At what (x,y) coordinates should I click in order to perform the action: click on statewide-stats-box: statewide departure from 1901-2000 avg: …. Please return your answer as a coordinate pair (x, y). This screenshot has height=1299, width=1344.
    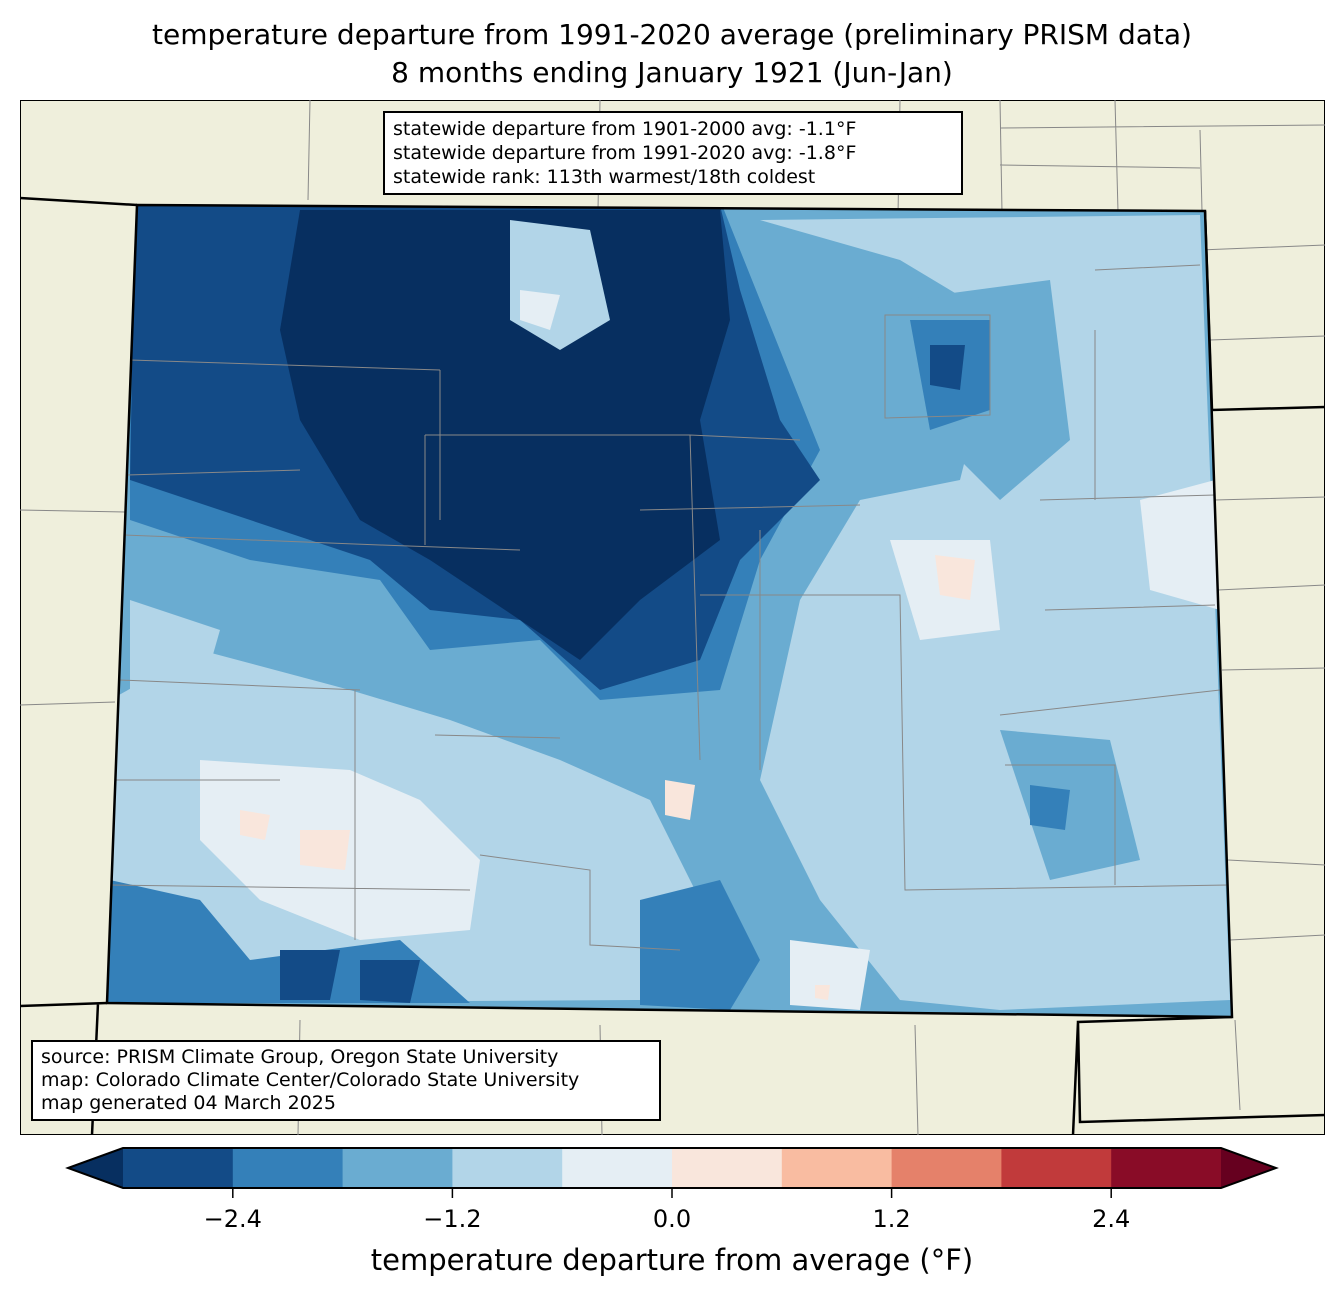
    Looking at the image, I should click on (673, 153).